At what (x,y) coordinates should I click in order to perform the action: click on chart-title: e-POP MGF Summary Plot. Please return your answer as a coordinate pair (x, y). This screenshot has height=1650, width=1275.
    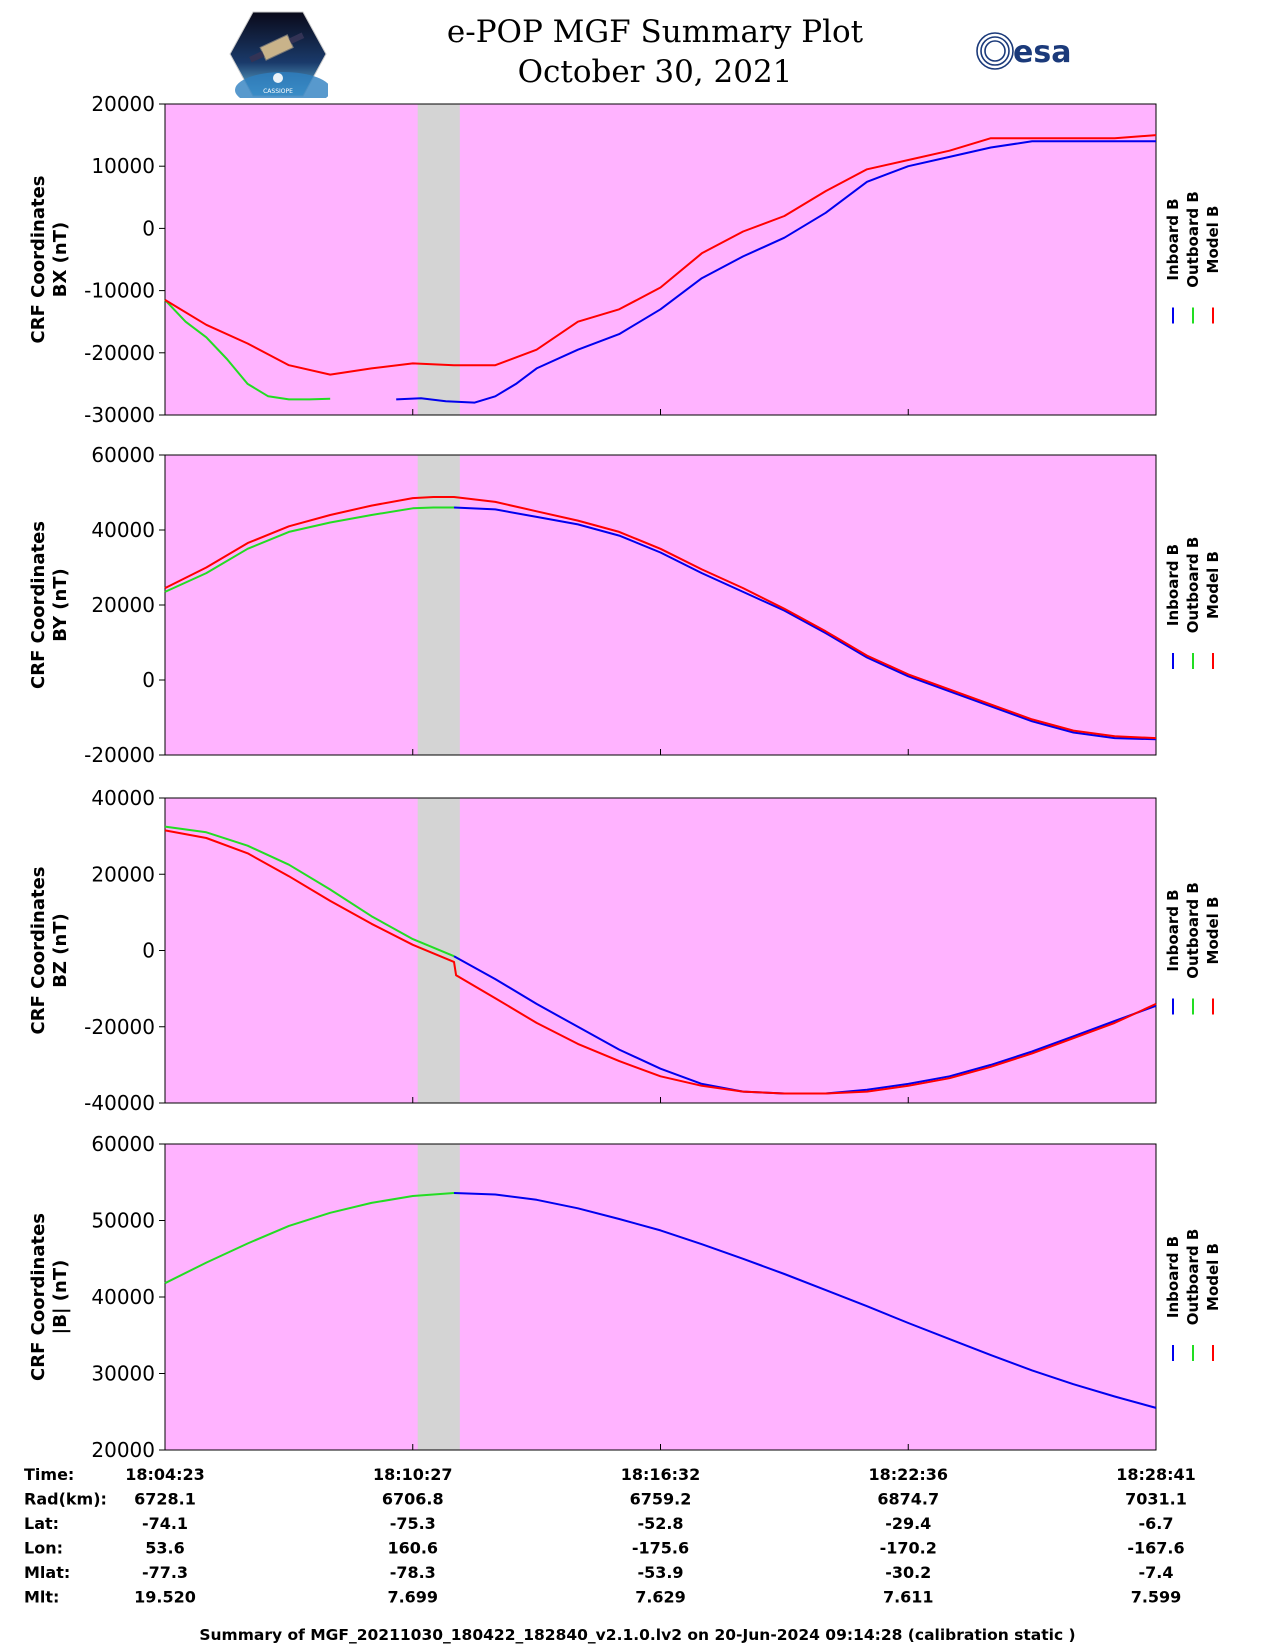
    Looking at the image, I should click on (655, 32).